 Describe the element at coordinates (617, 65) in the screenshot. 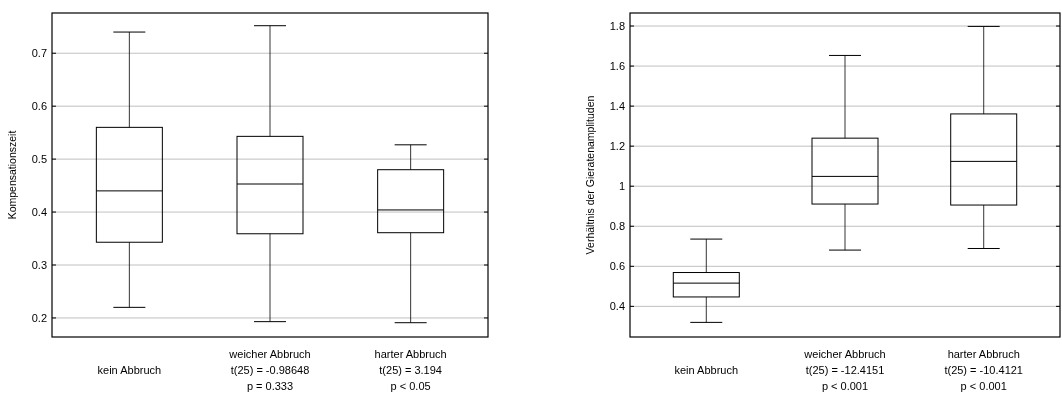

I see `y-tick-label: 1.6` at that location.